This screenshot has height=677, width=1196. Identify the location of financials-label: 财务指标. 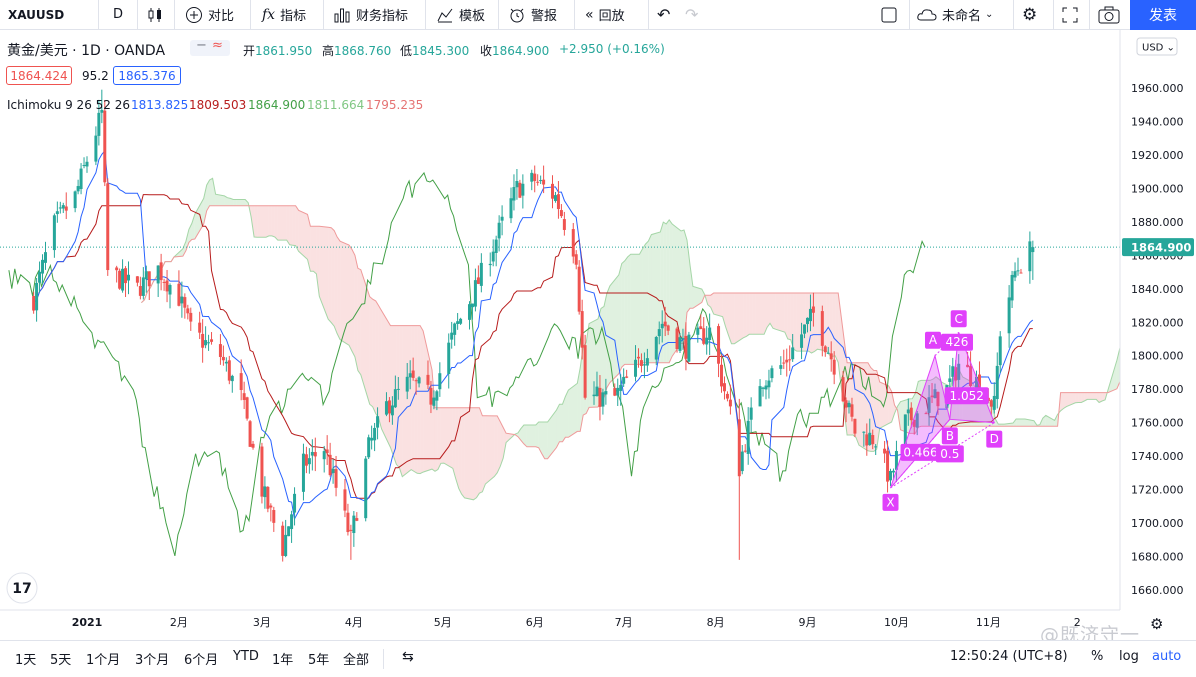
(382, 16).